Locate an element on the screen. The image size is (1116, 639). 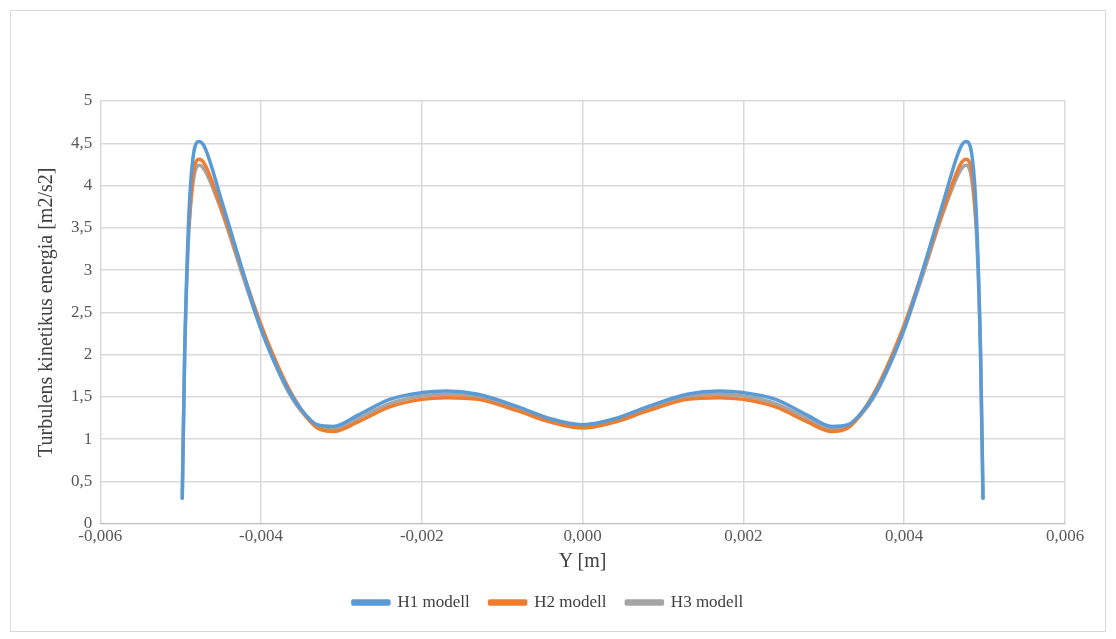
y-tick-label: 2 is located at coordinates (88, 354).